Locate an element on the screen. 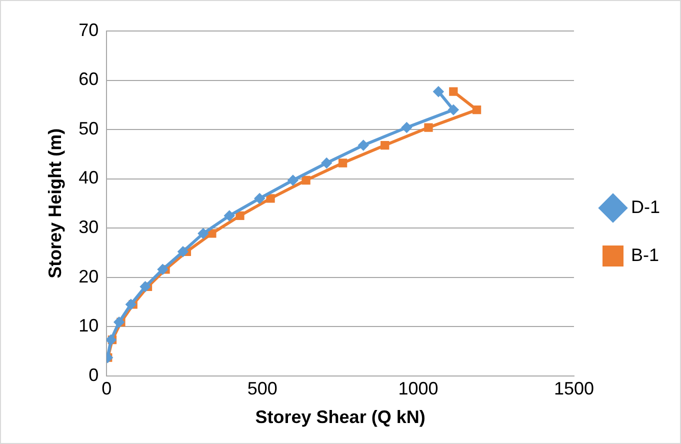 This screenshot has width=681, height=444. x-axis-title: Storey Shear (Q kN) is located at coordinates (340, 417).